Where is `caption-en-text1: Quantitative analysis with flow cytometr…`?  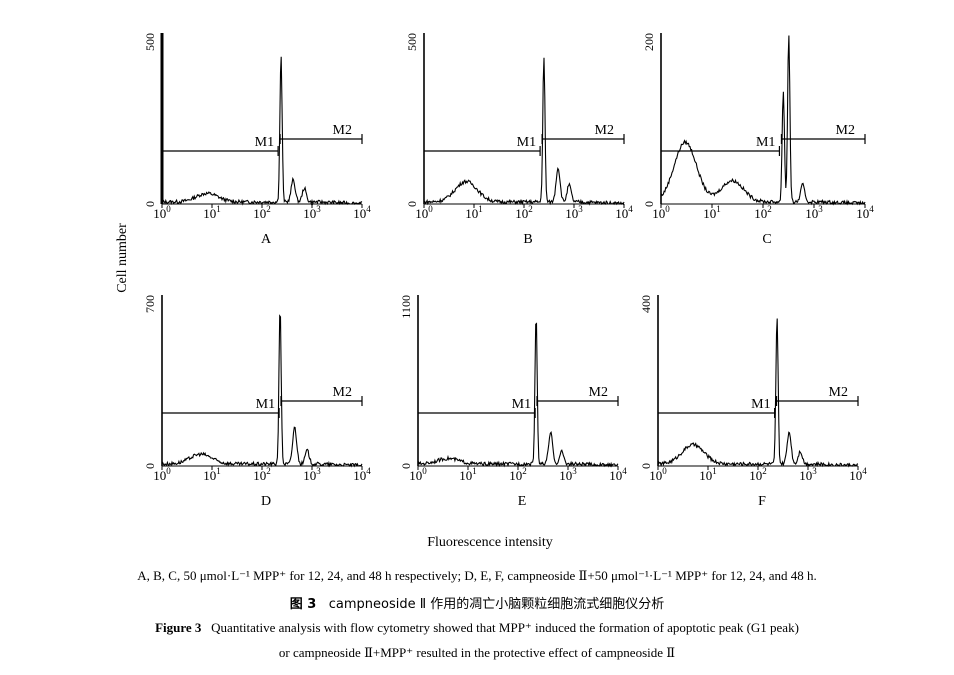 caption-en-text1: Quantitative analysis with flow cytometr… is located at coordinates (505, 627).